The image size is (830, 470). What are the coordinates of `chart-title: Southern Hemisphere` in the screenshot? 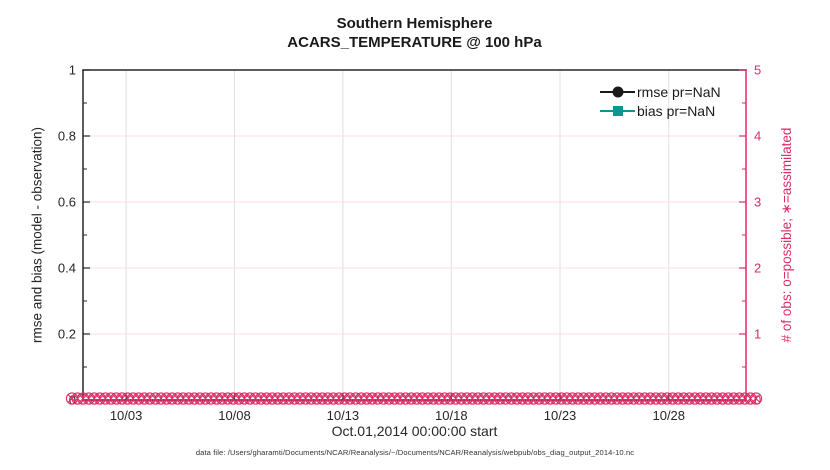 It's located at (414, 23).